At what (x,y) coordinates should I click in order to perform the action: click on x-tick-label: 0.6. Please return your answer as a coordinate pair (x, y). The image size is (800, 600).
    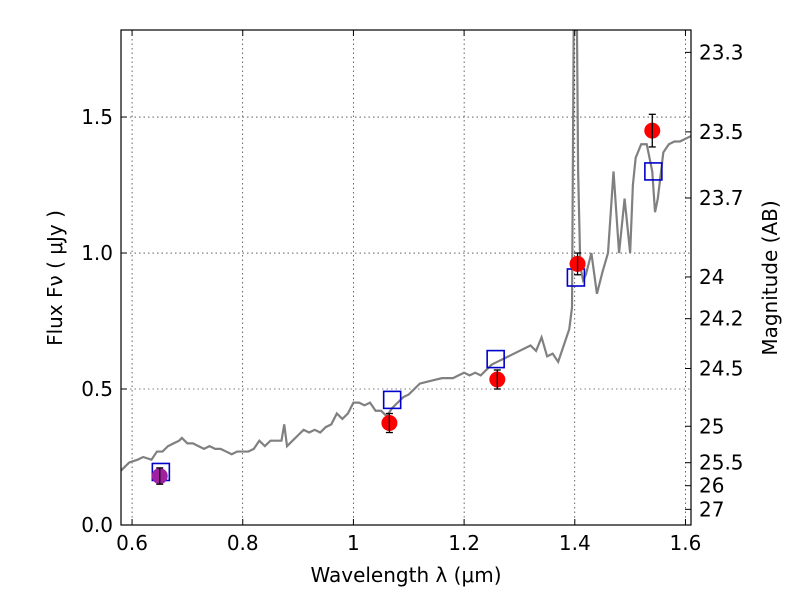
    Looking at the image, I should click on (132, 543).